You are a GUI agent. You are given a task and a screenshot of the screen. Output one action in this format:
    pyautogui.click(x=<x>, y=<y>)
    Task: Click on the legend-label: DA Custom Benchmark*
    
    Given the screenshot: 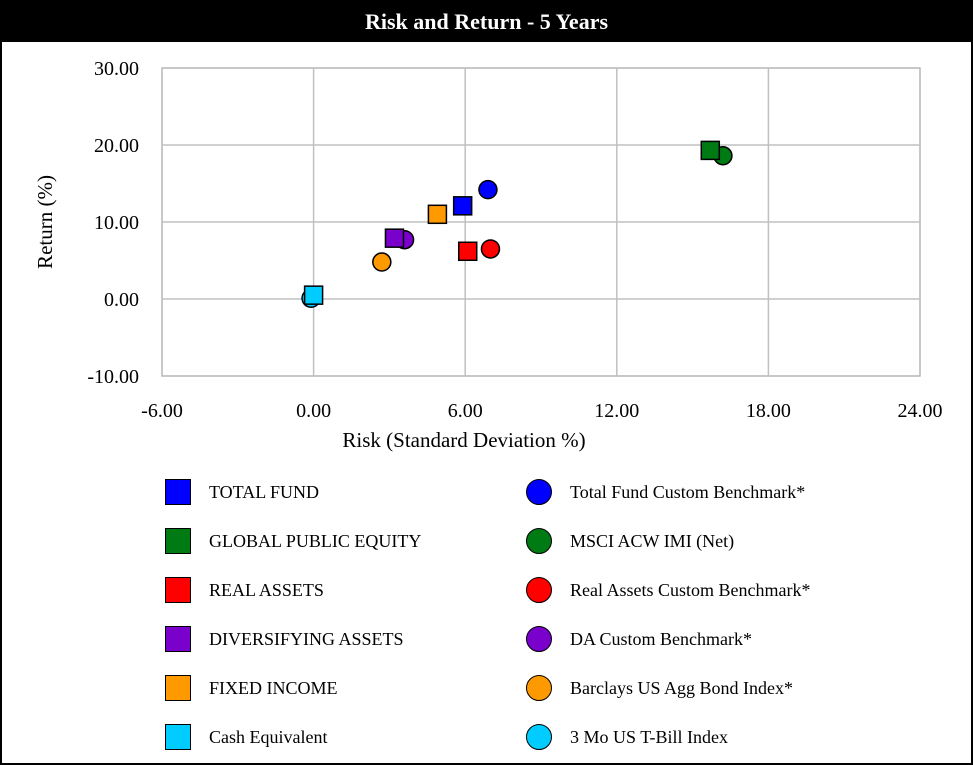 What is the action you would take?
    pyautogui.click(x=661, y=638)
    